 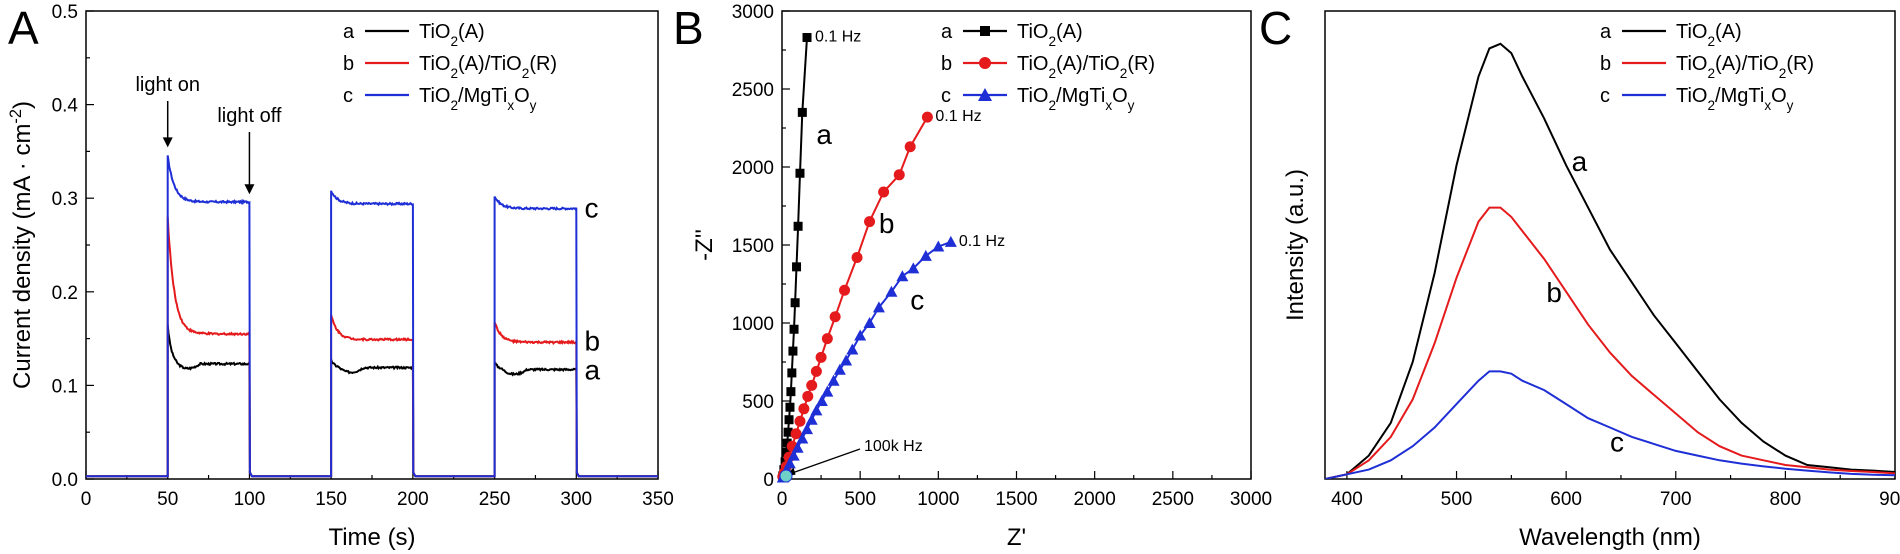 I want to click on y-tick-label: 1500, so click(x=753, y=246).